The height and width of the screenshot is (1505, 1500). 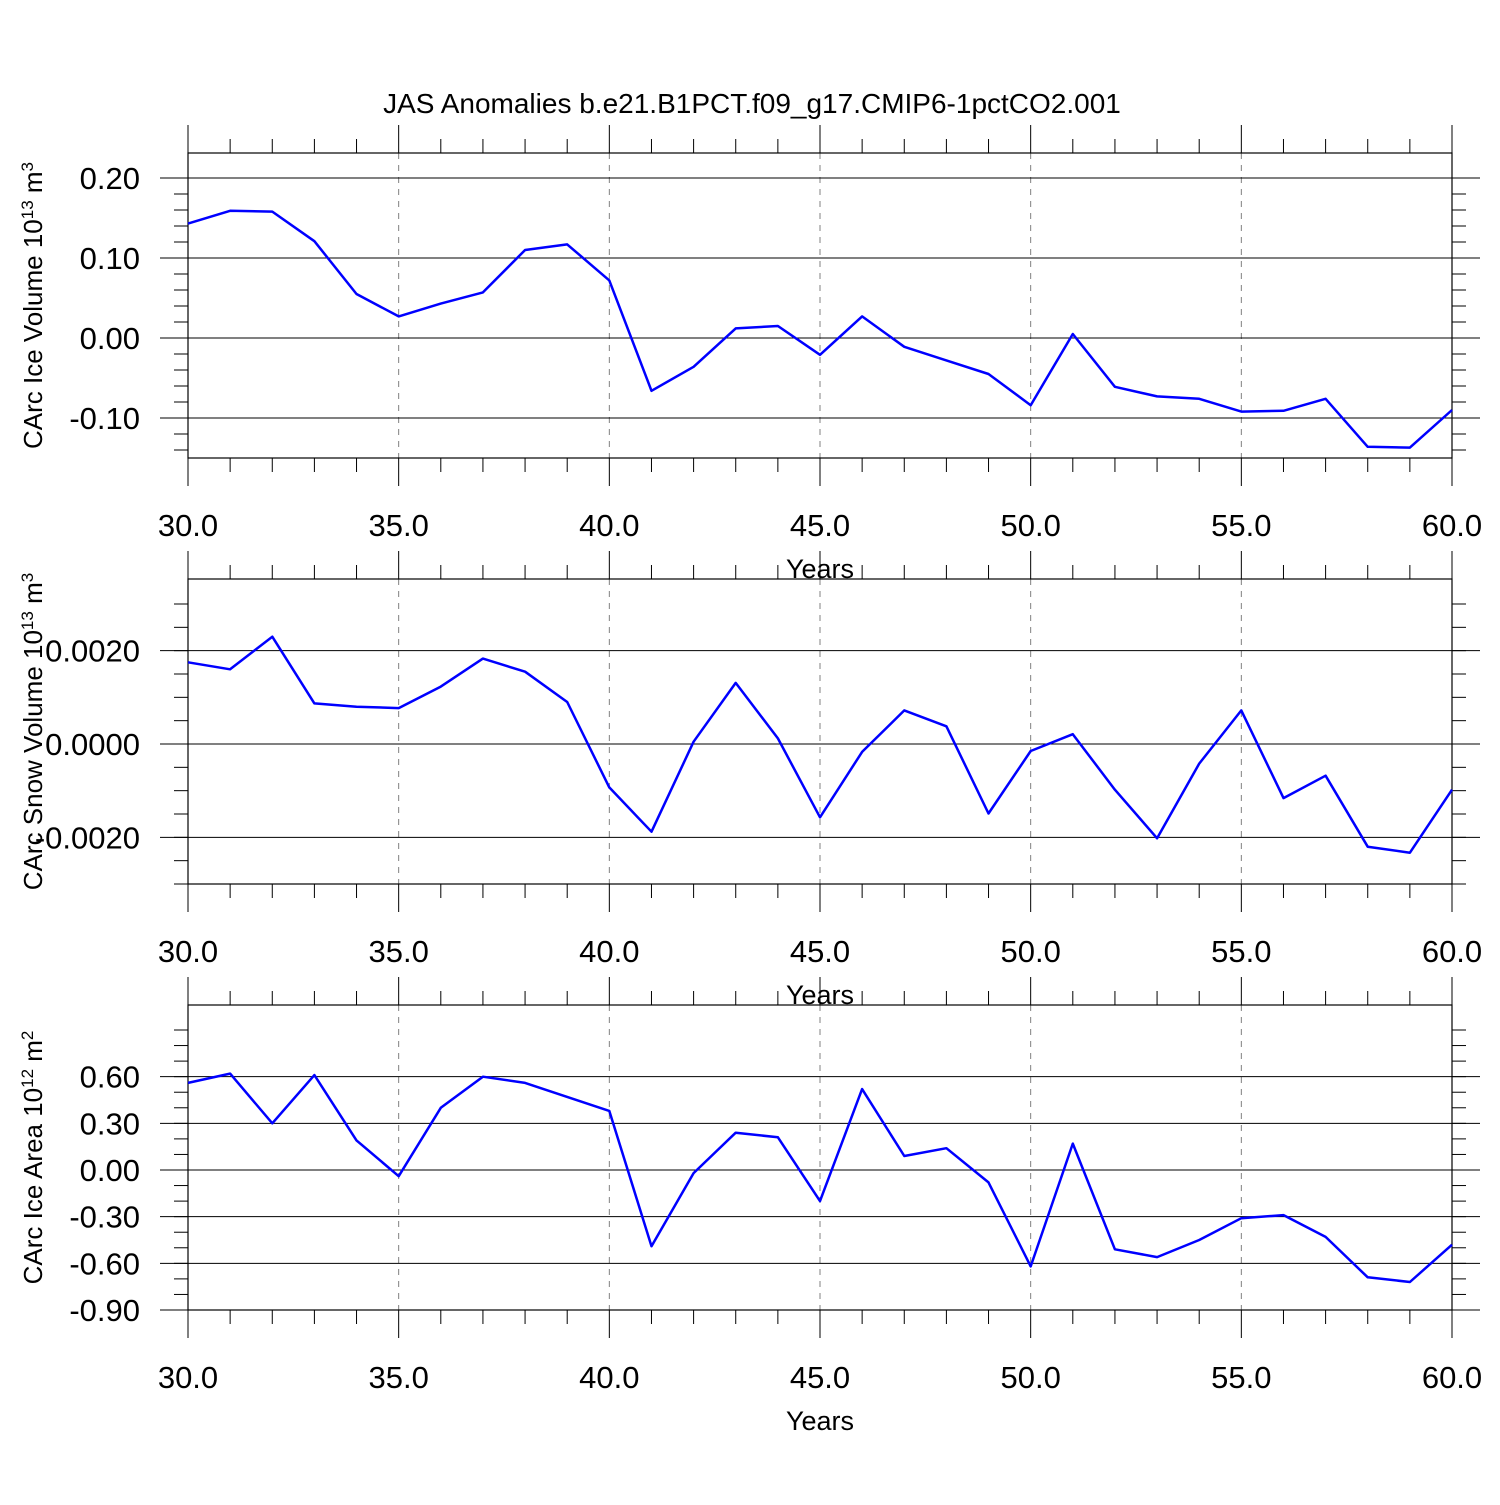 I want to click on y-tick-label: -0.30, so click(x=104, y=1217).